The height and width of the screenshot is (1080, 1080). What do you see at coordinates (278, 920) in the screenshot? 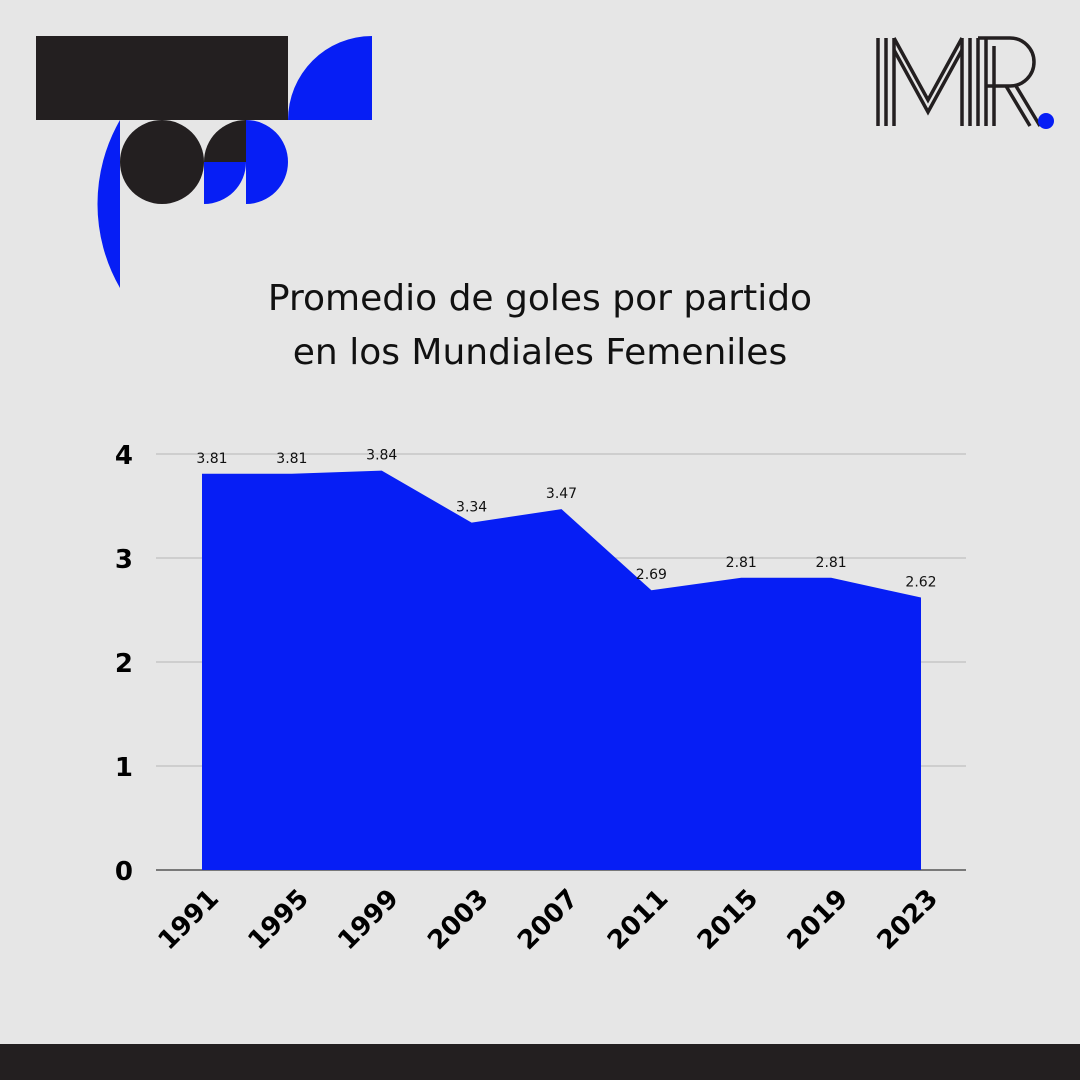
I see `x-tick-label-1995: 1995` at bounding box center [278, 920].